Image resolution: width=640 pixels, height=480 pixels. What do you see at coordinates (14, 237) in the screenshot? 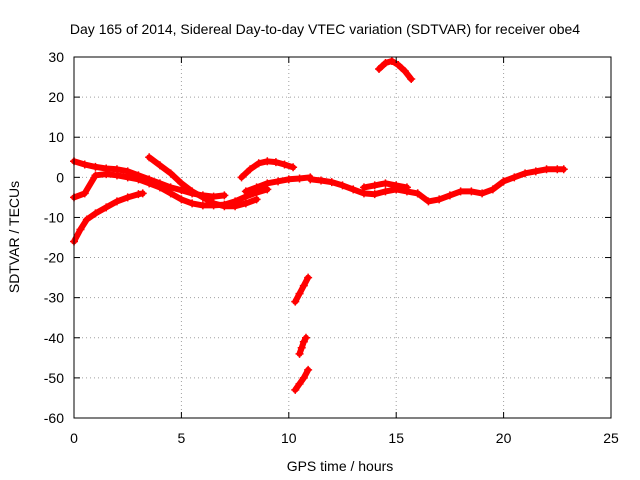
I see `y-axis-label: SDTVAR / TECUs` at bounding box center [14, 237].